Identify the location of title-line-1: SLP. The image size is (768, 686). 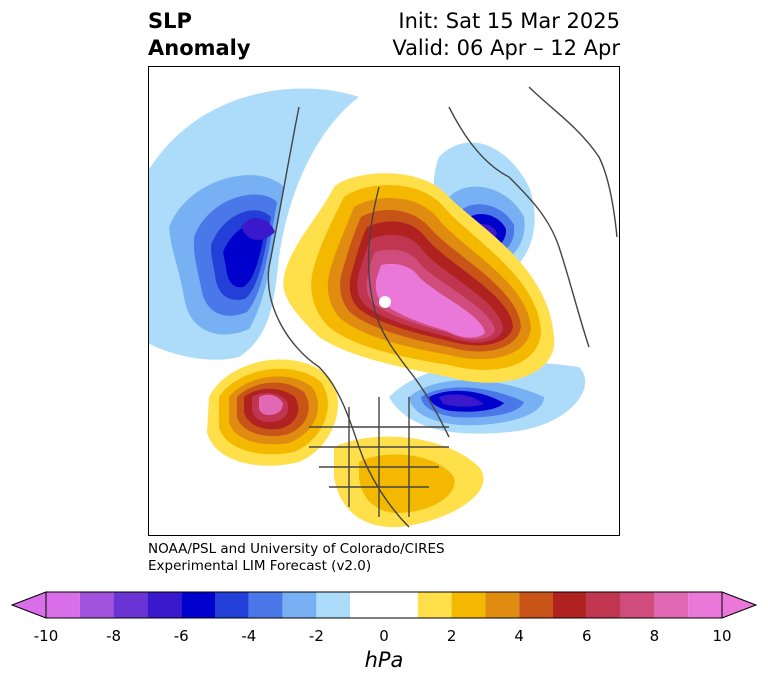
(170, 21).